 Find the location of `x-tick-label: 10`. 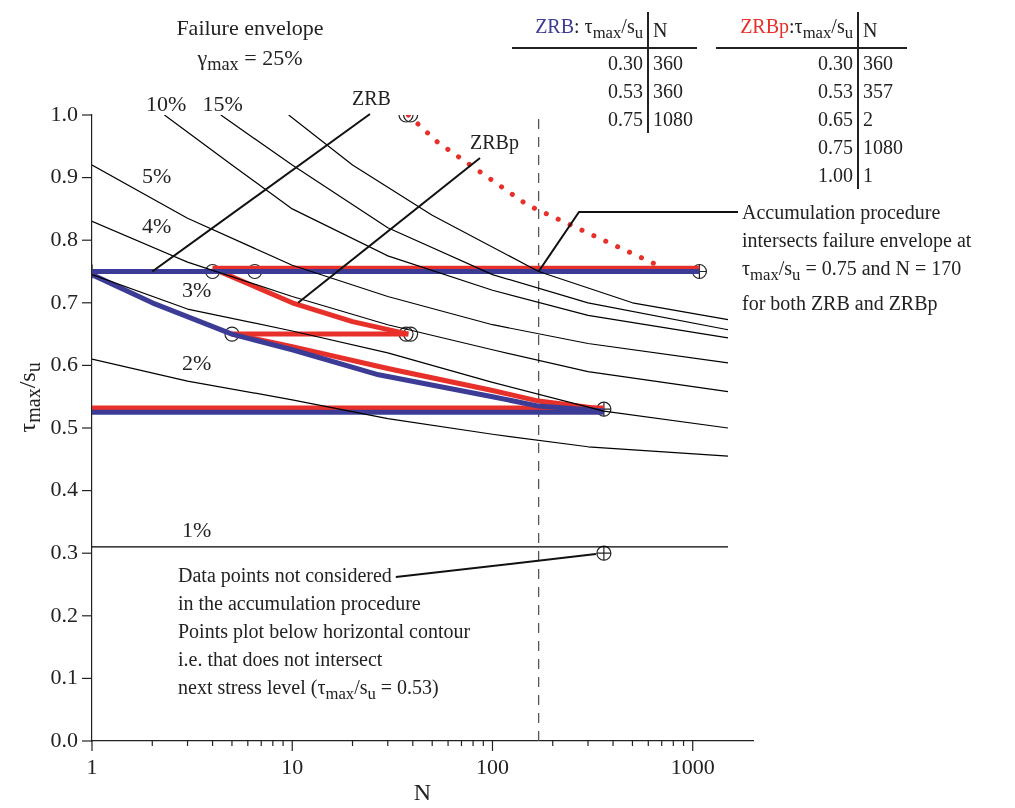

x-tick-label: 10 is located at coordinates (292, 766).